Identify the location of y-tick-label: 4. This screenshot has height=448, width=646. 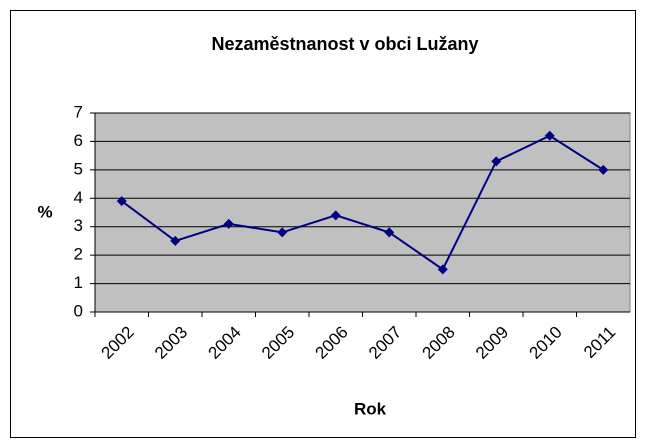
(78, 197).